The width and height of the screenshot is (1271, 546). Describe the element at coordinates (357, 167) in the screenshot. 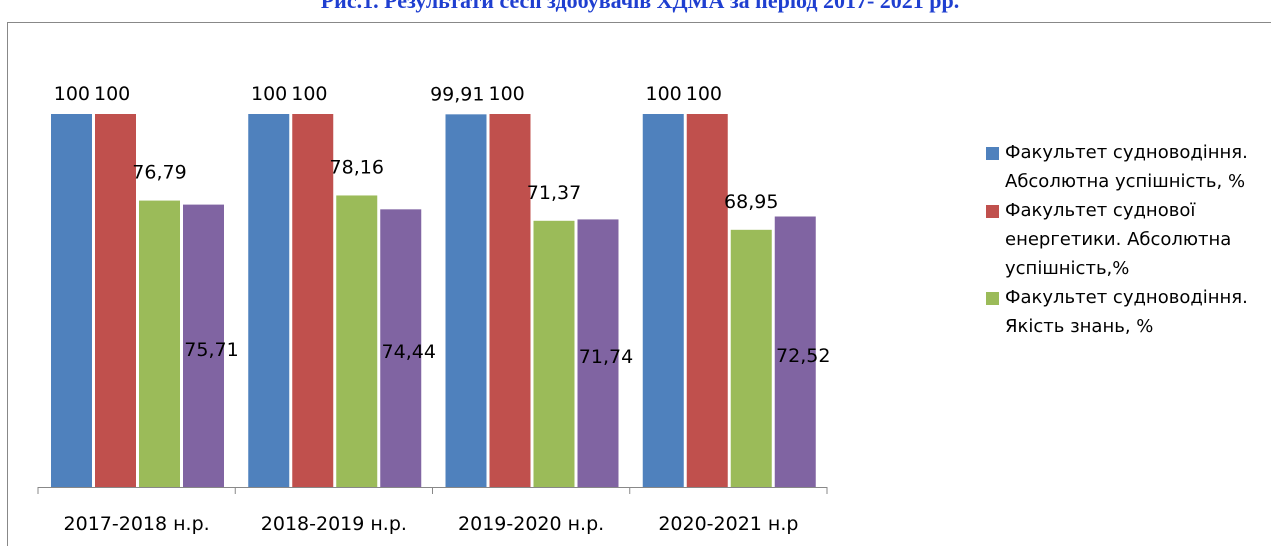

I see `data-label: 78,16` at that location.